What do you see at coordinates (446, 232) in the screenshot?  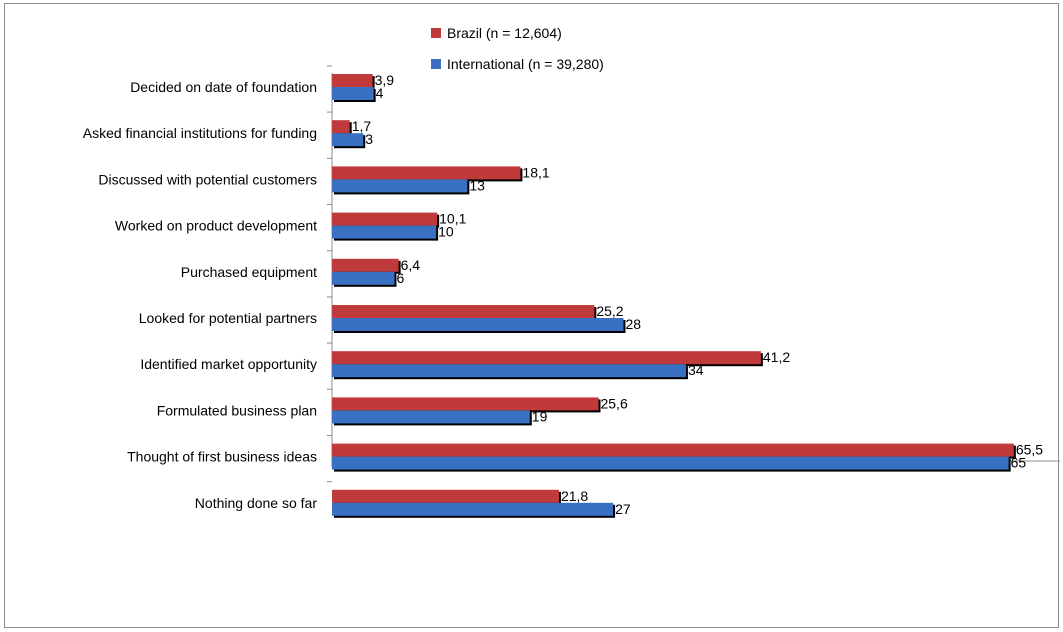 I see `value-label-1-3: 10` at bounding box center [446, 232].